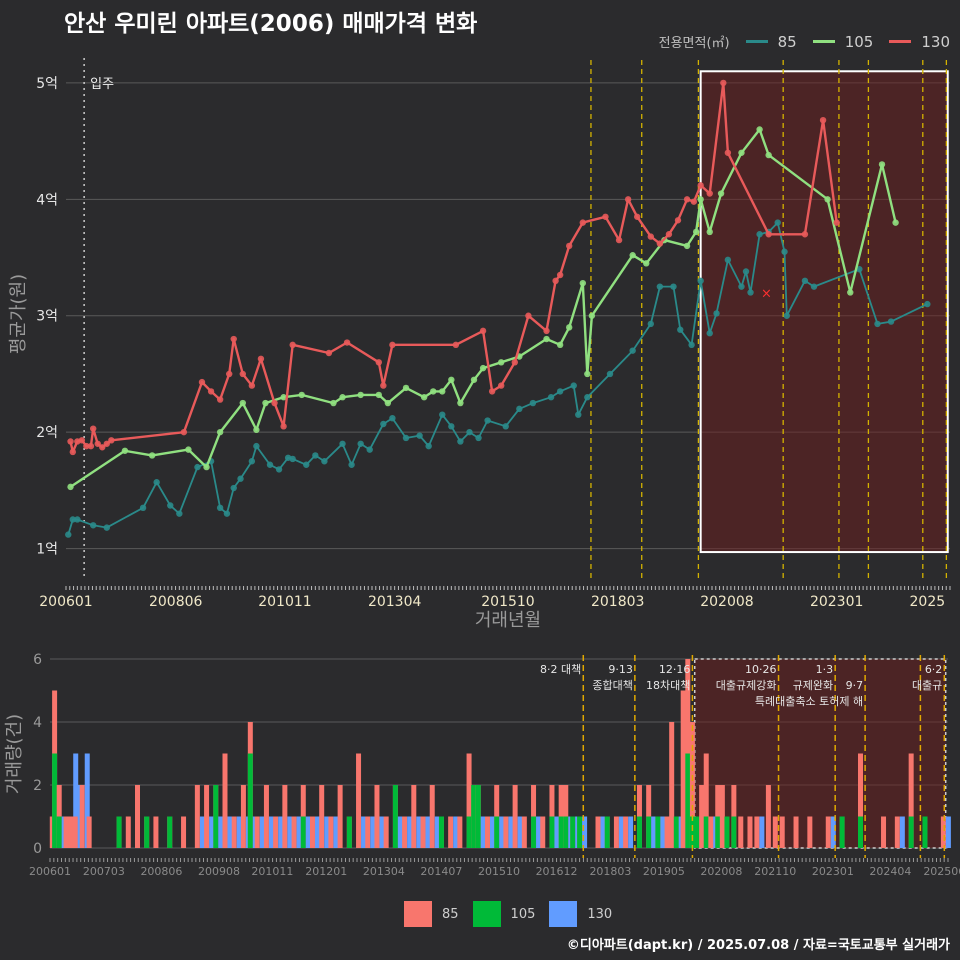 This screenshot has width=960, height=960. I want to click on policy-label: 대출규제강화, so click(746, 685).